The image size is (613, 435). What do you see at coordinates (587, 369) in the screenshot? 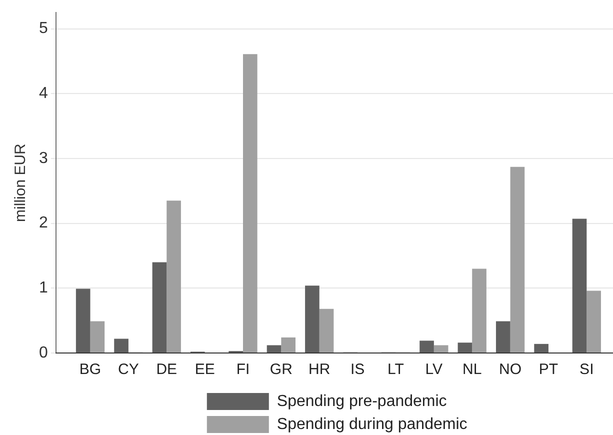
I see `x-tick-label: SI` at bounding box center [587, 369].